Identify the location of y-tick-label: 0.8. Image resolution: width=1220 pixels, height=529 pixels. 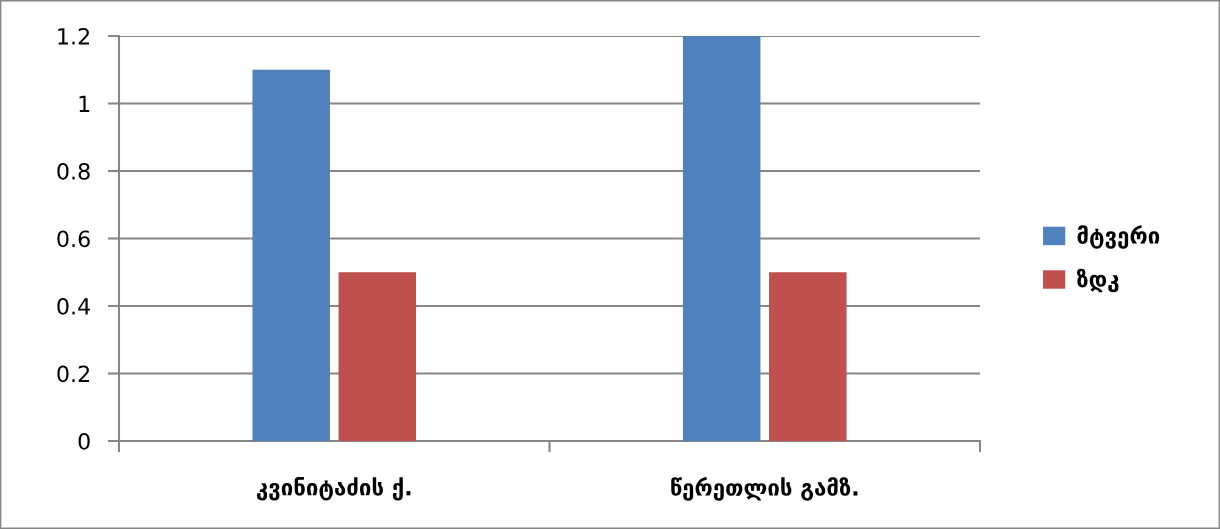
(73, 171).